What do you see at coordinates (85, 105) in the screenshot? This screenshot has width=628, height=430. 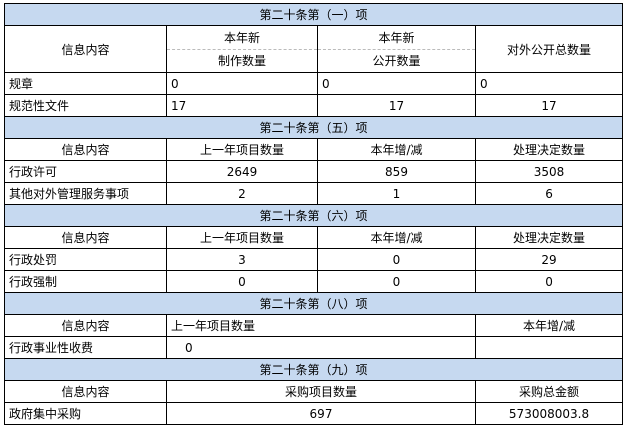 I see `row-label: 规范性文件` at bounding box center [85, 105].